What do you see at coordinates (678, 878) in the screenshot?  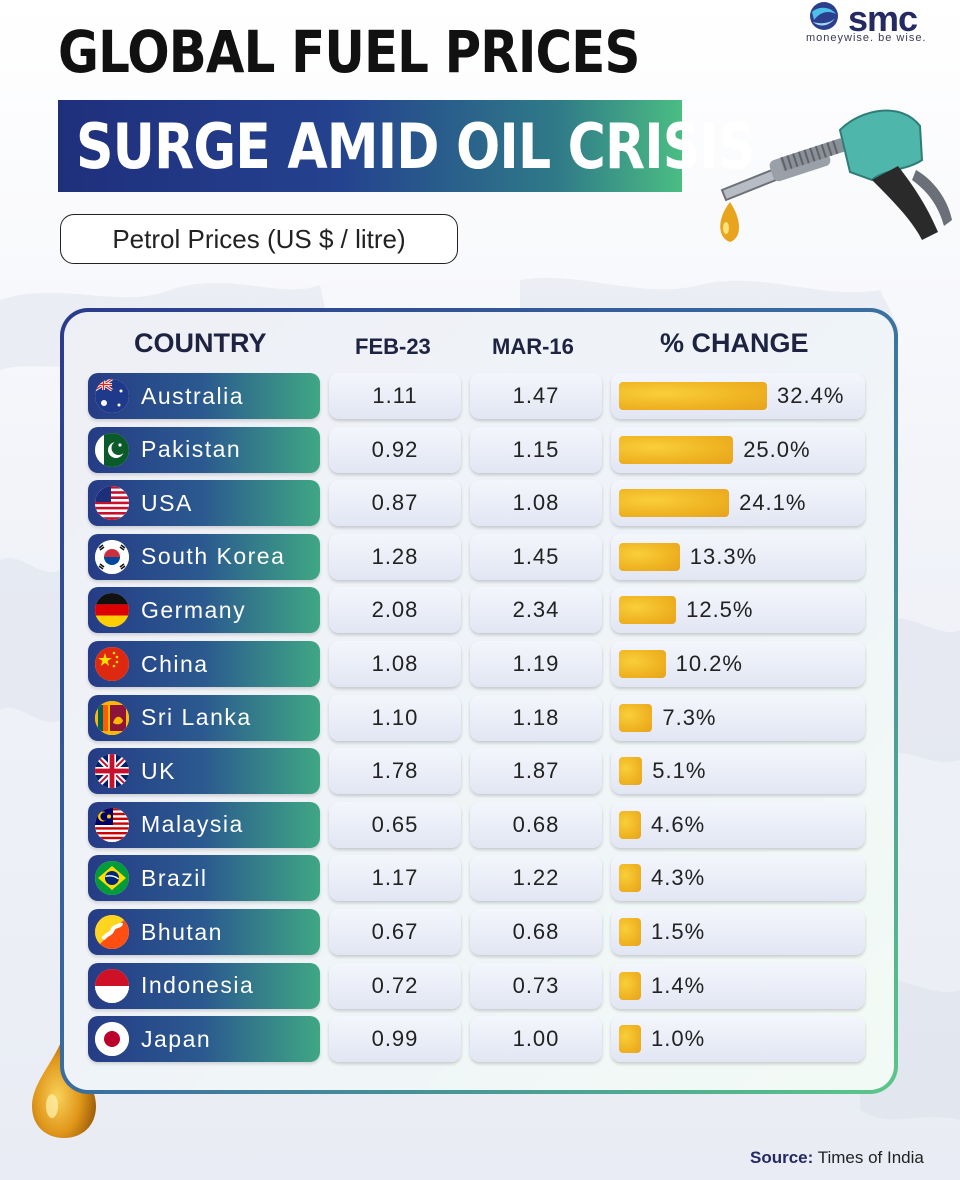 I see `percent-change-label: 4.3%` at bounding box center [678, 878].